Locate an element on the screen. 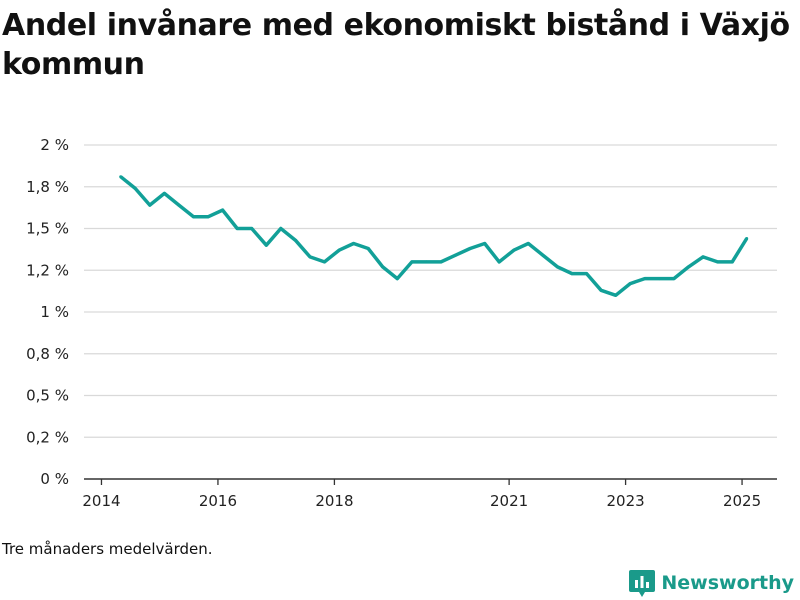  footnote: Tre månaders medelvärden. is located at coordinates (107, 549).